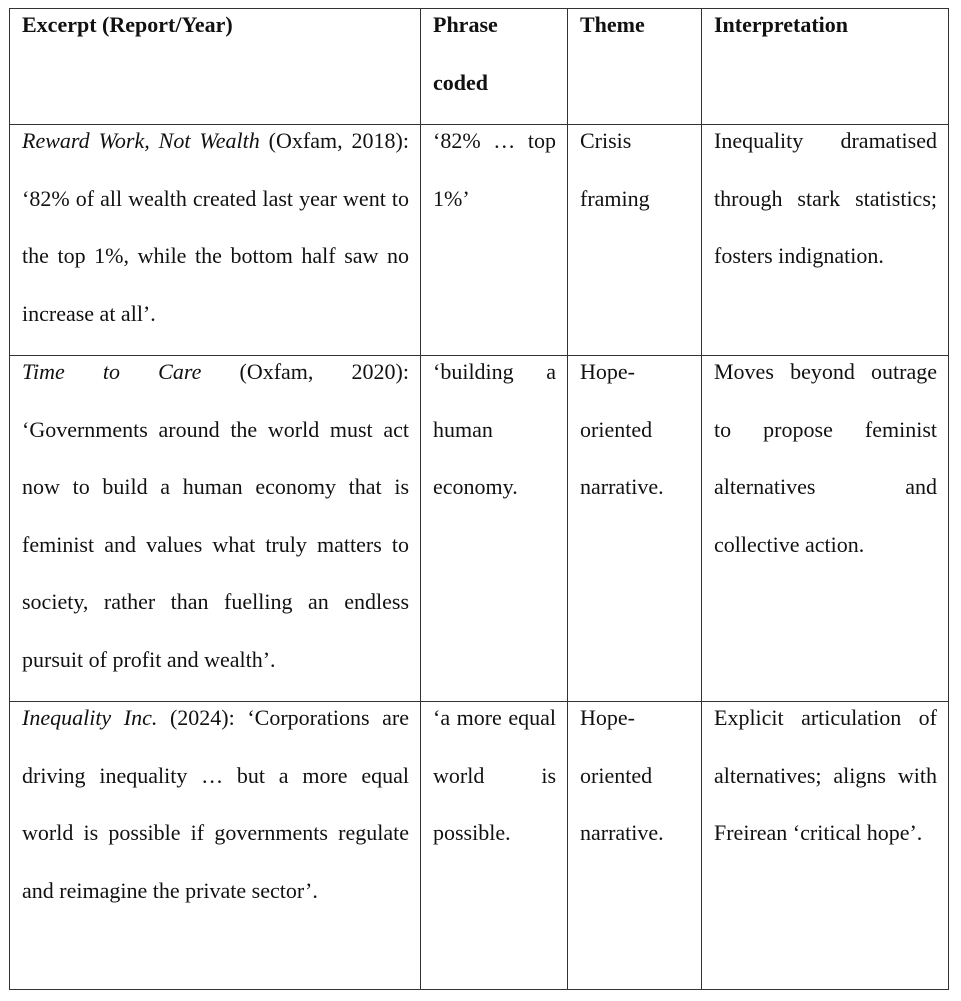 This screenshot has height=1001, width=961. I want to click on header-phrase-coded: Phrase coded, so click(494, 66).